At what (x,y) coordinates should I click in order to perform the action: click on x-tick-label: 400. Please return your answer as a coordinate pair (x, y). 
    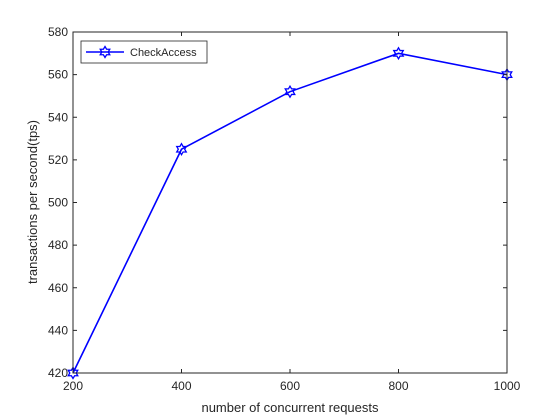
    Looking at the image, I should click on (181, 386).